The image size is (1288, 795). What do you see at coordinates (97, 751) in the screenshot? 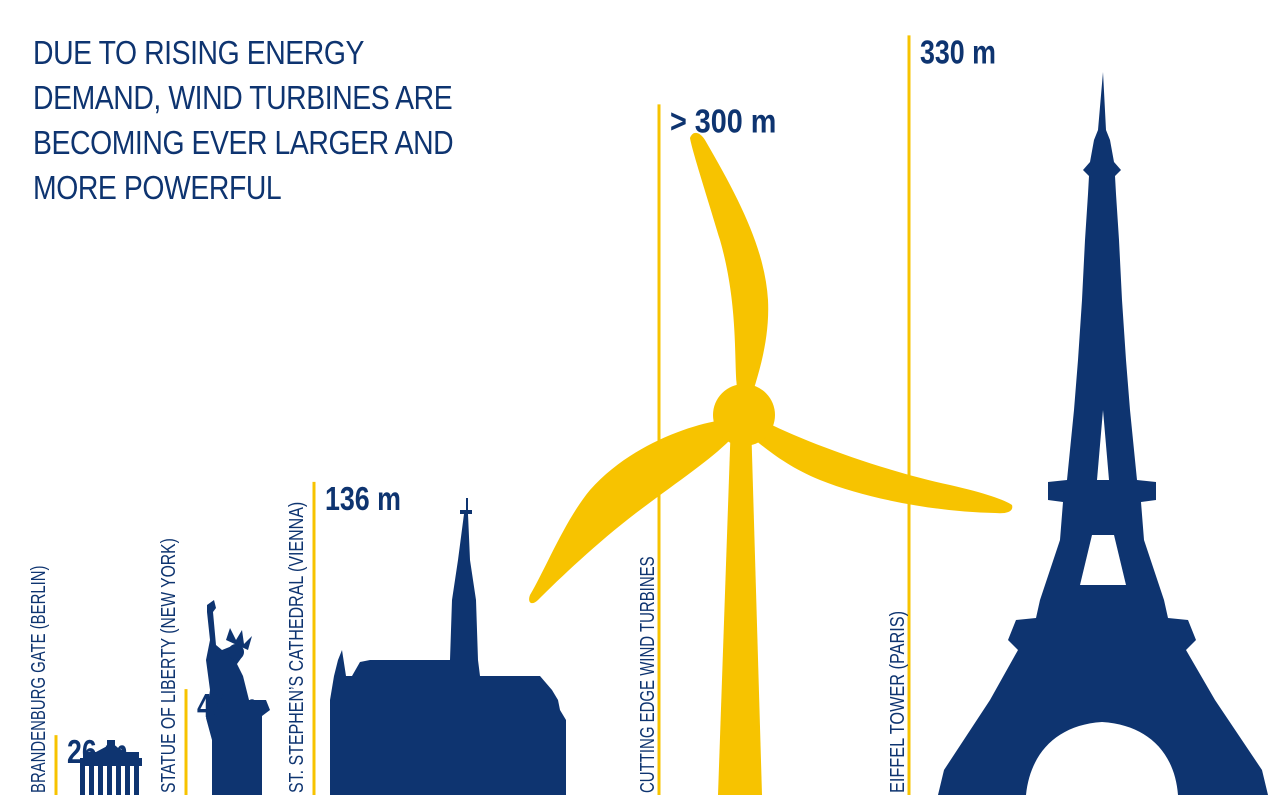
I see `value-label: 26 m` at bounding box center [97, 751].